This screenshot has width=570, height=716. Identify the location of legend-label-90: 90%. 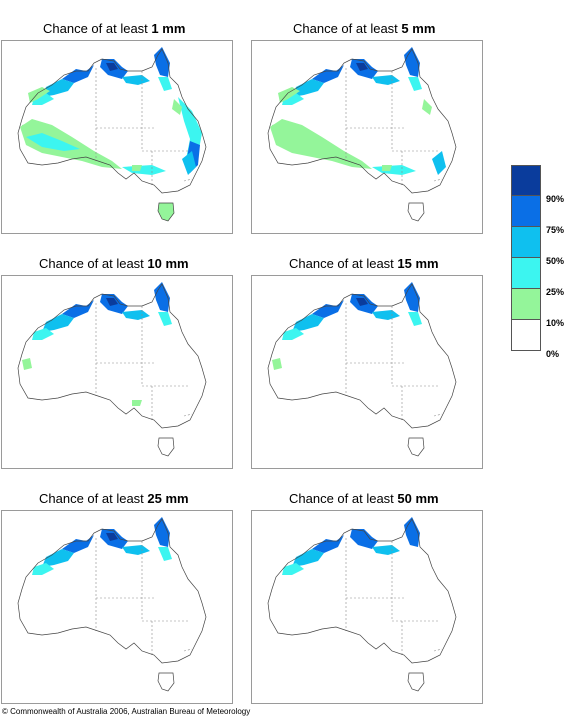
(555, 199).